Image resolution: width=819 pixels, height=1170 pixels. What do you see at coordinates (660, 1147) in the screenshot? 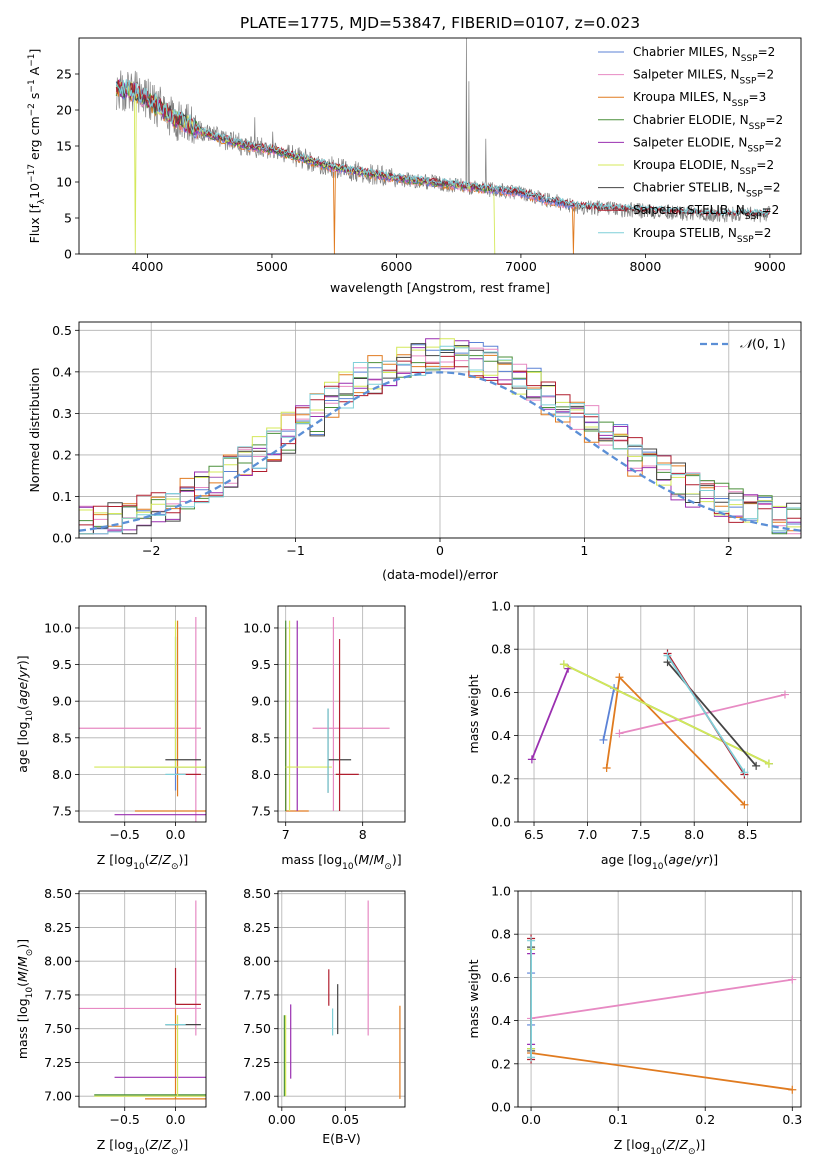
I see `x-axis-label: Z [log10(Z/Z⊙)]` at bounding box center [660, 1147].